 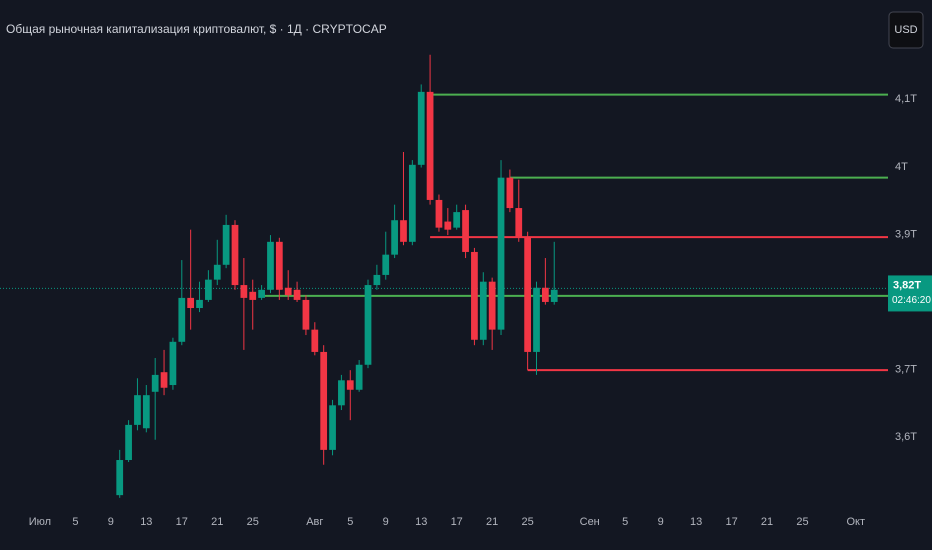 I want to click on x-tick-label: Сен, so click(x=590, y=522).